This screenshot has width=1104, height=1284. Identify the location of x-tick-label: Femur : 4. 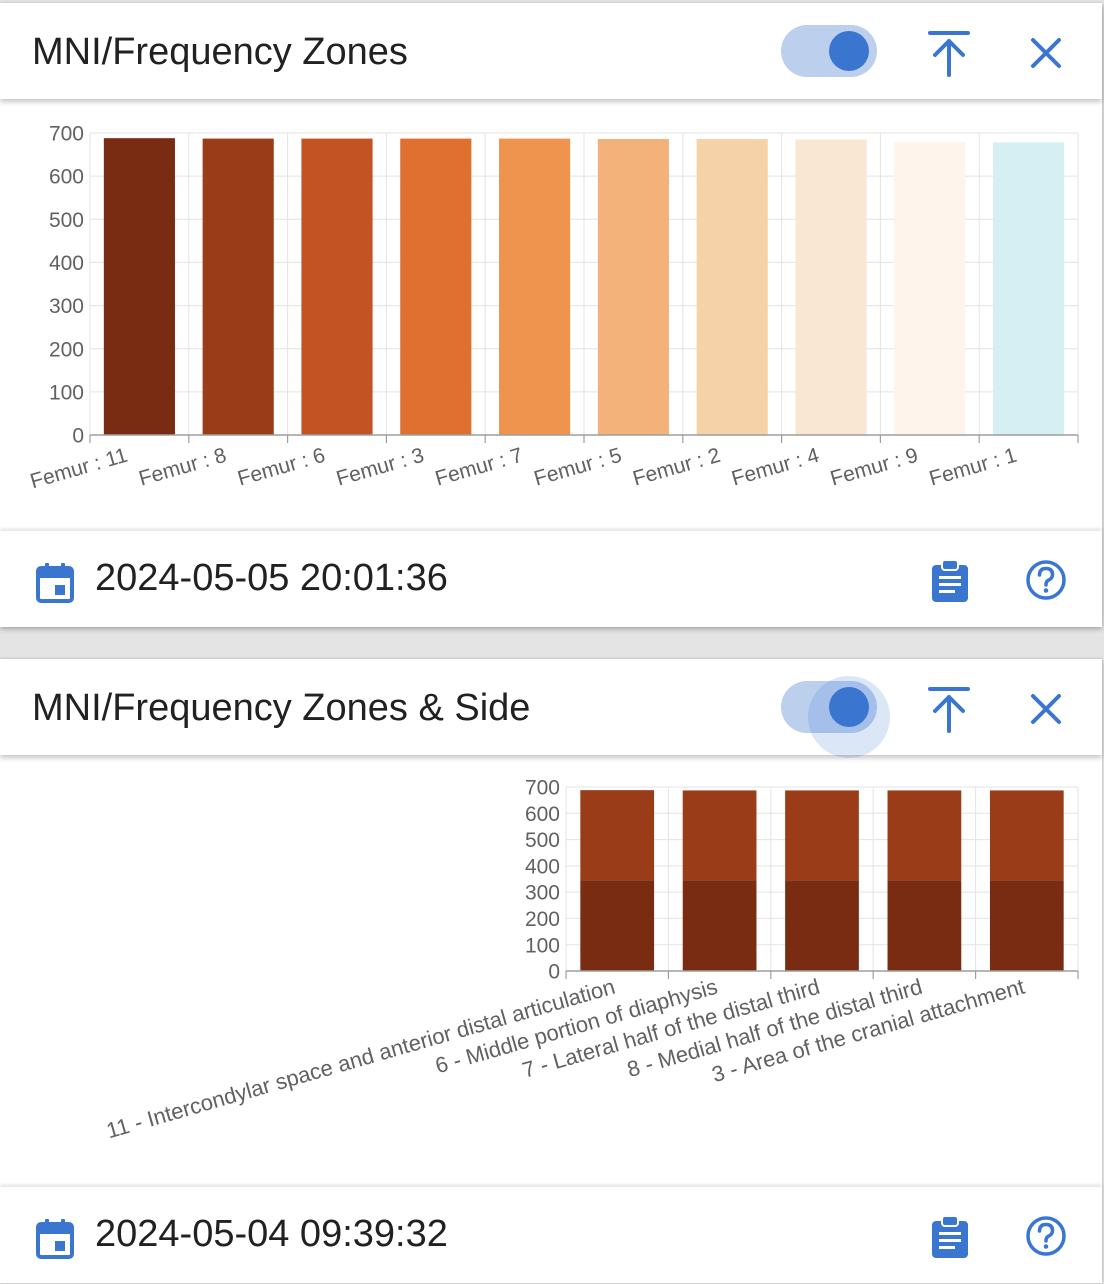
(775, 467).